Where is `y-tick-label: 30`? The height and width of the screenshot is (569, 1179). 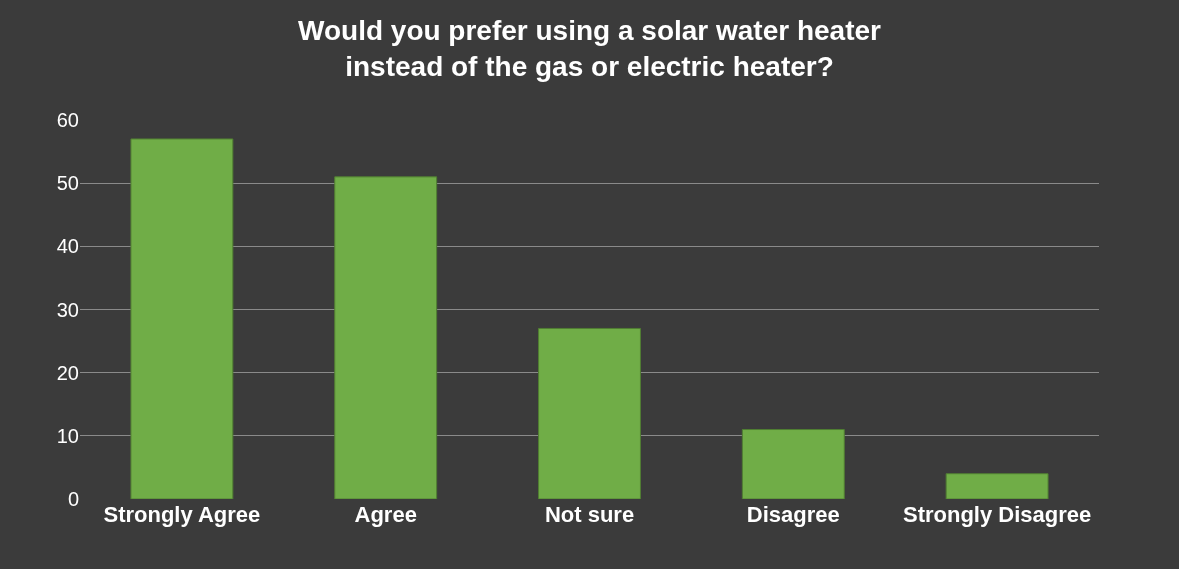
y-tick-label: 30 is located at coordinates (67, 309).